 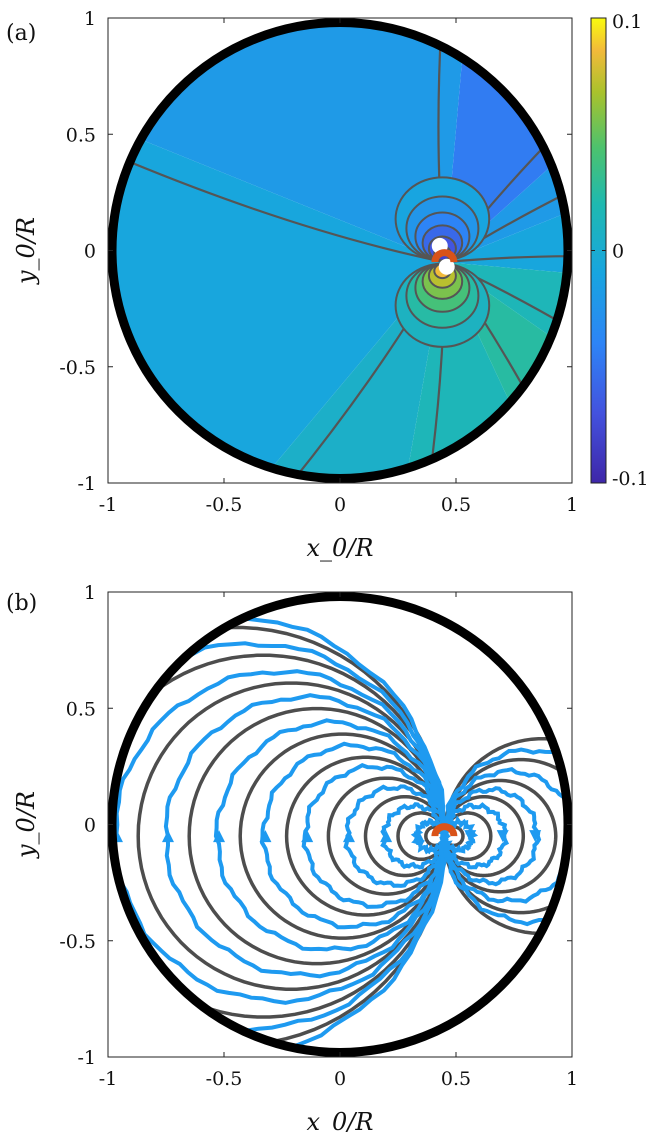 I want to click on colorbar: 0.1 0 -0.1, so click(x=619, y=250).